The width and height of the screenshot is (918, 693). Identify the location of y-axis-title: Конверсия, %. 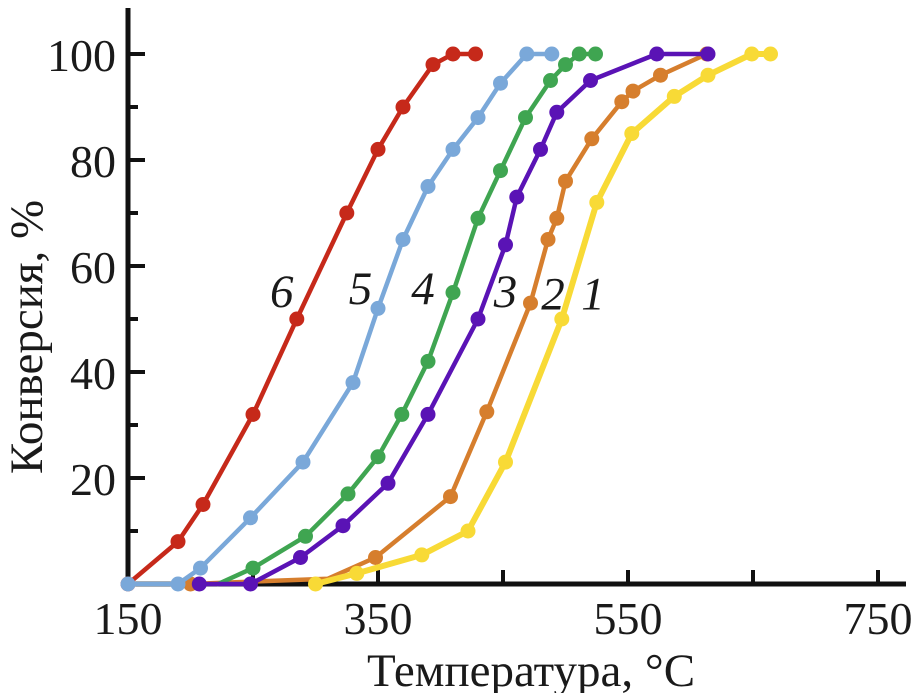
(27, 337).